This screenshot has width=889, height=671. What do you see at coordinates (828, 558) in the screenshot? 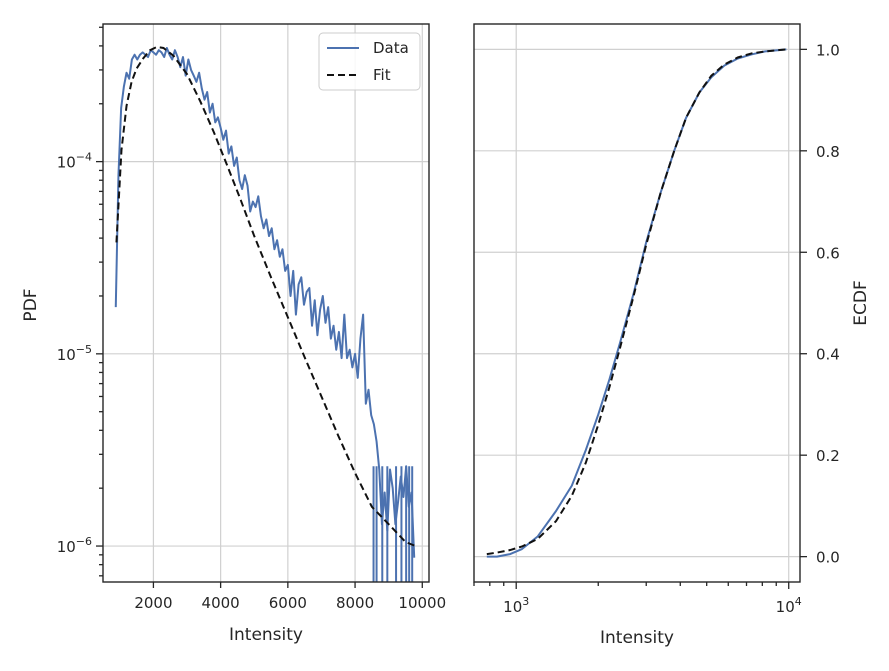
I see `ecdf-y-tick-label: 0.0` at bounding box center [828, 558].